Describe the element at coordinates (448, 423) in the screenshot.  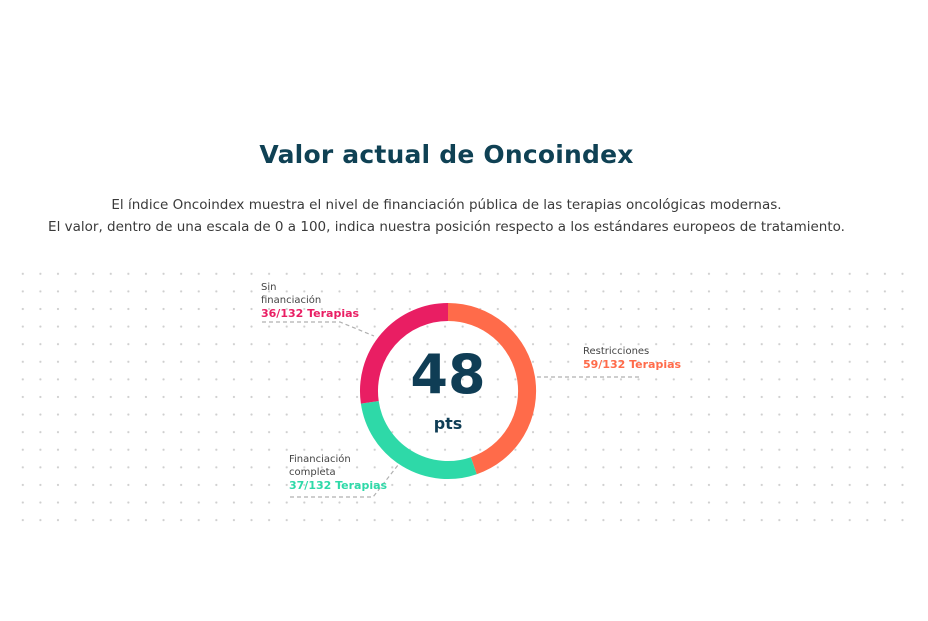
I see `gauge-unit: pts` at that location.